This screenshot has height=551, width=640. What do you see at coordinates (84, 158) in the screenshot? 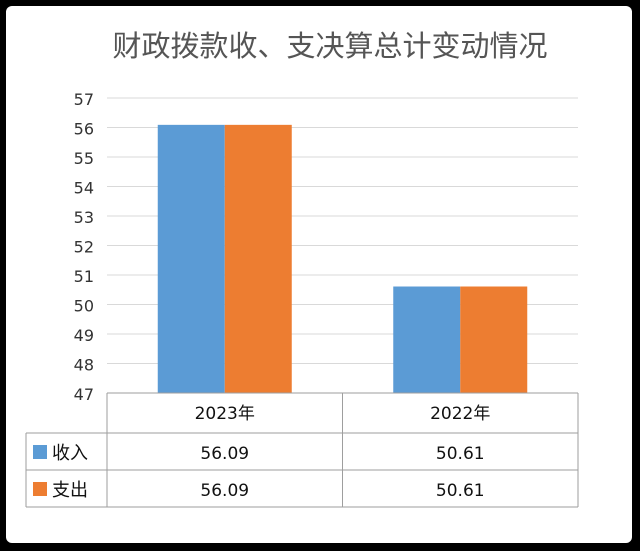
I see `y-tick-label: 55` at bounding box center [84, 158].